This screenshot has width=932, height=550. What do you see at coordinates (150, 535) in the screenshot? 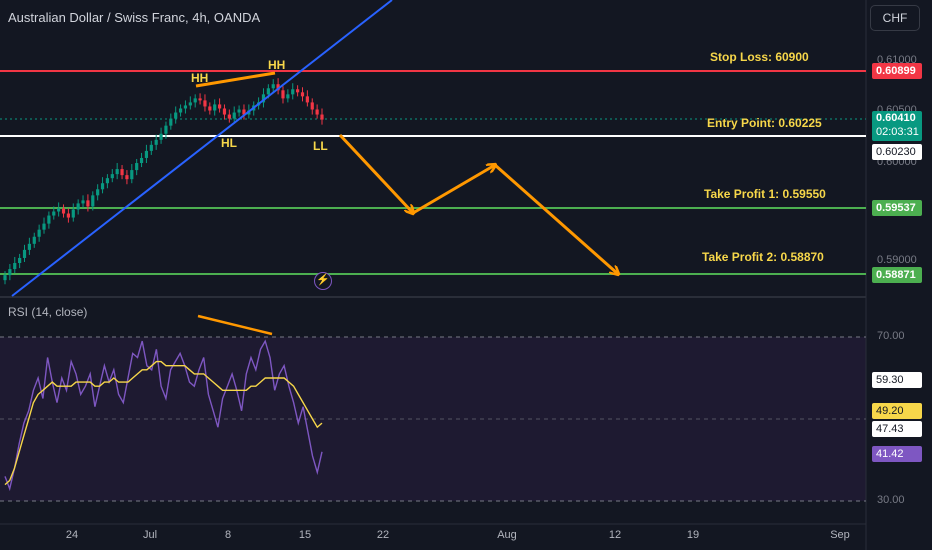
I see `time-tick: Jul` at bounding box center [150, 535].